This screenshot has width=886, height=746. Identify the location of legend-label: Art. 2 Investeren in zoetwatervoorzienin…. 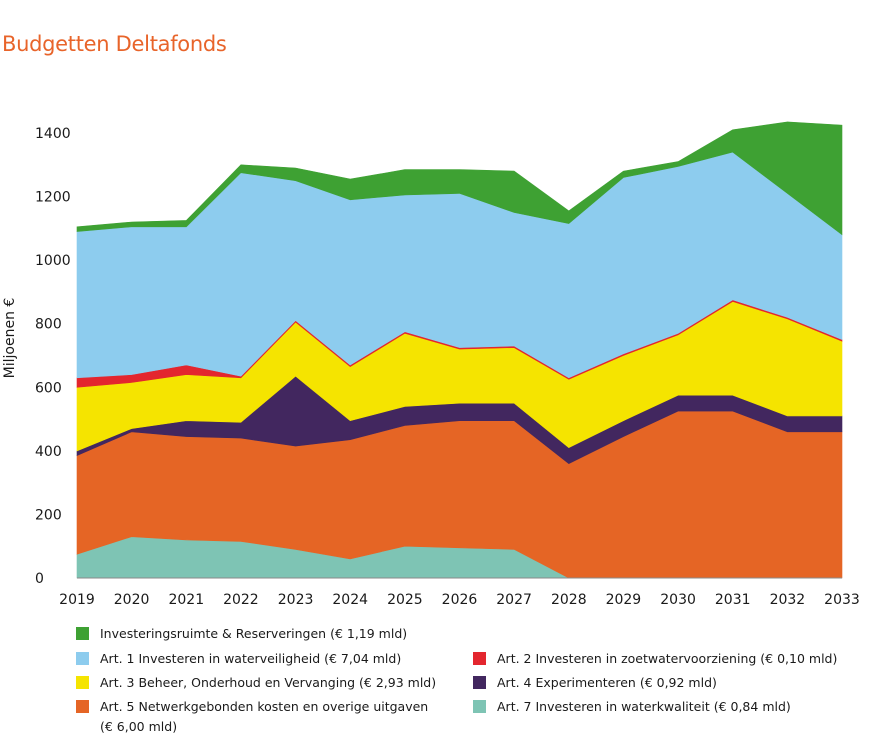
(667, 658).